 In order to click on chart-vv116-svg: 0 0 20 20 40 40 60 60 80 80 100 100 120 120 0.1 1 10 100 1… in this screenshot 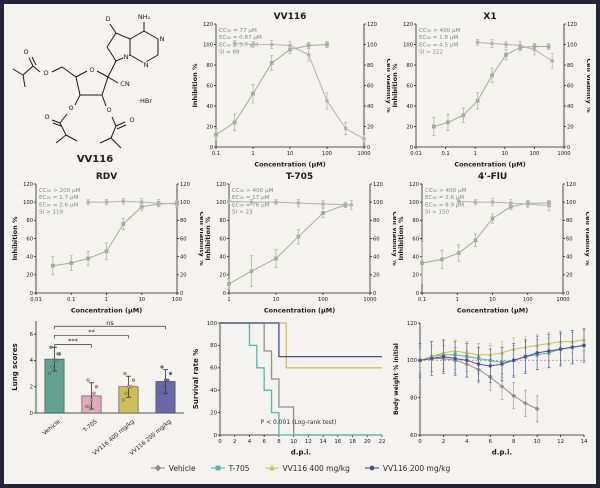, I will do `click(290, 90)`.